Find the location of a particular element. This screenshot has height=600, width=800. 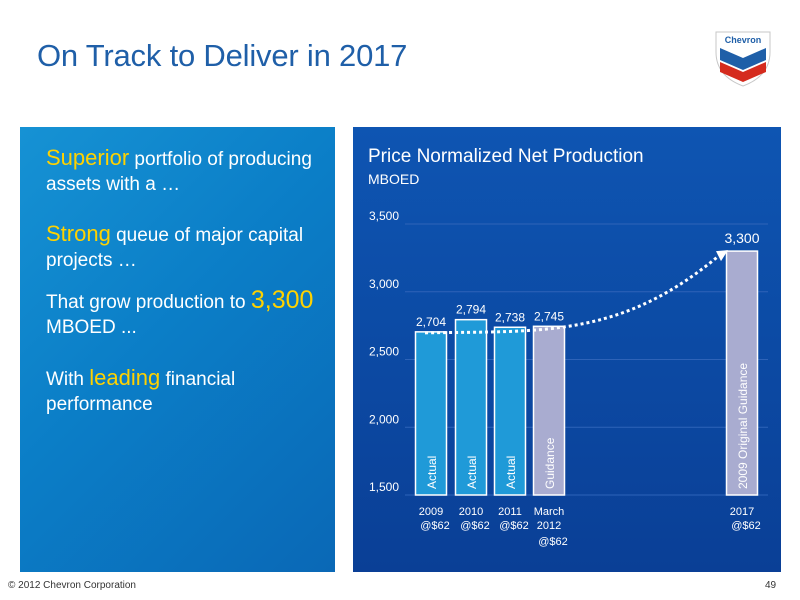

x-tick-label: March is located at coordinates (549, 512).